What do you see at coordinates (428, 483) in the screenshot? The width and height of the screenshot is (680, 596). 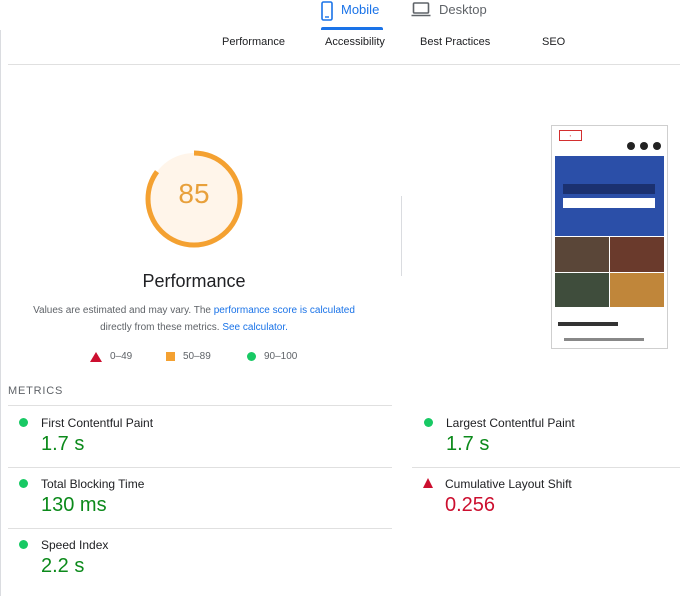 I see `fail-triangle-icon` at bounding box center [428, 483].